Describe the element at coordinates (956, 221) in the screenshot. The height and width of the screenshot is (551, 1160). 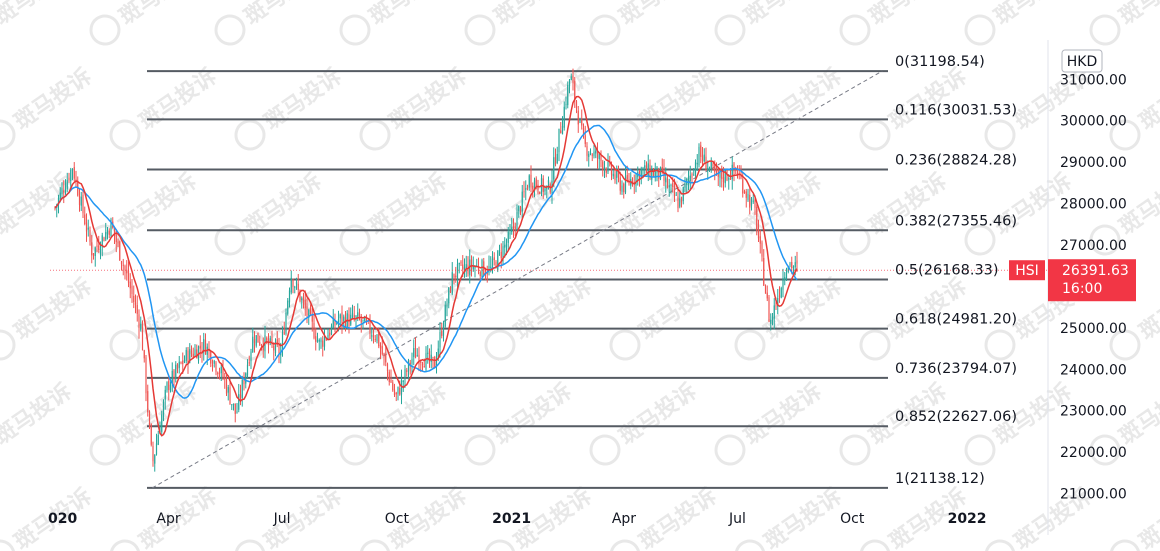
I see `fib-label-3: 0.382(27355.46)` at that location.